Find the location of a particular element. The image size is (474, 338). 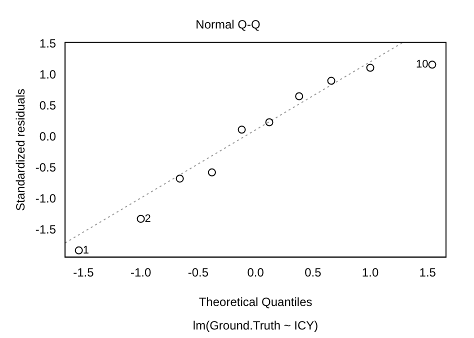

y-tick-label: -1.5 is located at coordinates (45, 229).